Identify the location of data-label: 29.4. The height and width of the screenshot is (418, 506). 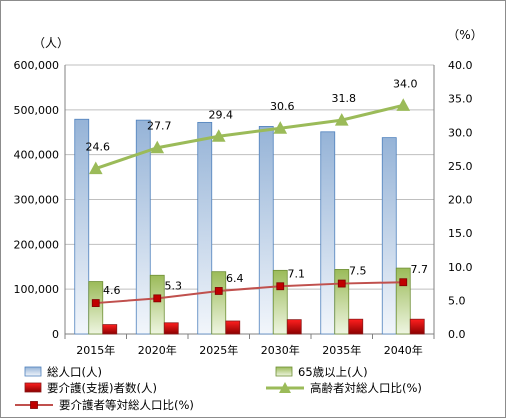
(221, 114).